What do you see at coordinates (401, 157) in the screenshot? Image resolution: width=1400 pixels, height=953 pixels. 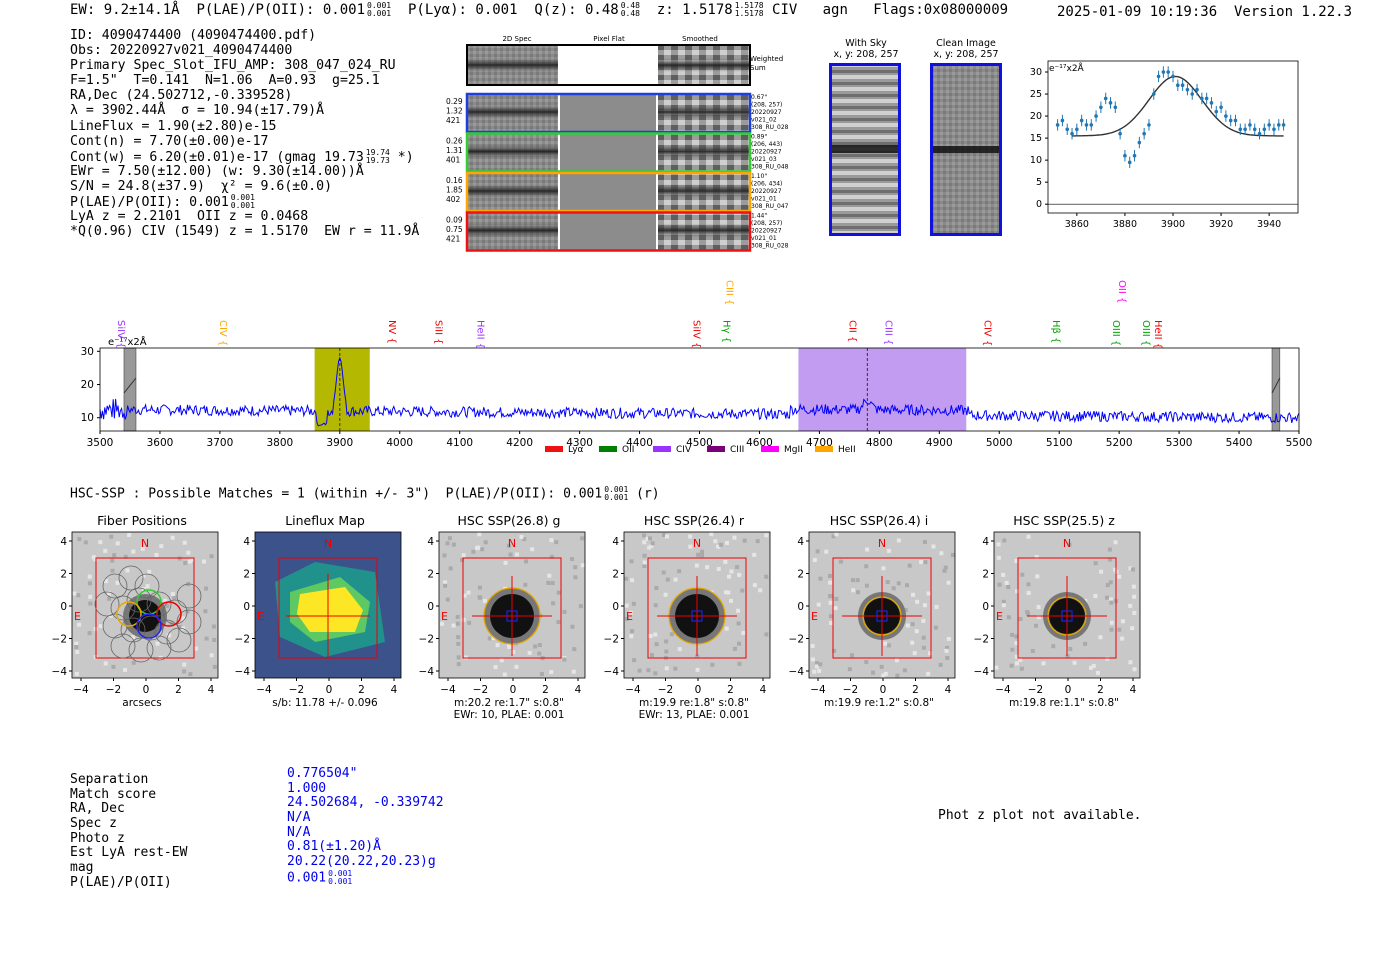 I see `contw-post: *)` at bounding box center [401, 157].